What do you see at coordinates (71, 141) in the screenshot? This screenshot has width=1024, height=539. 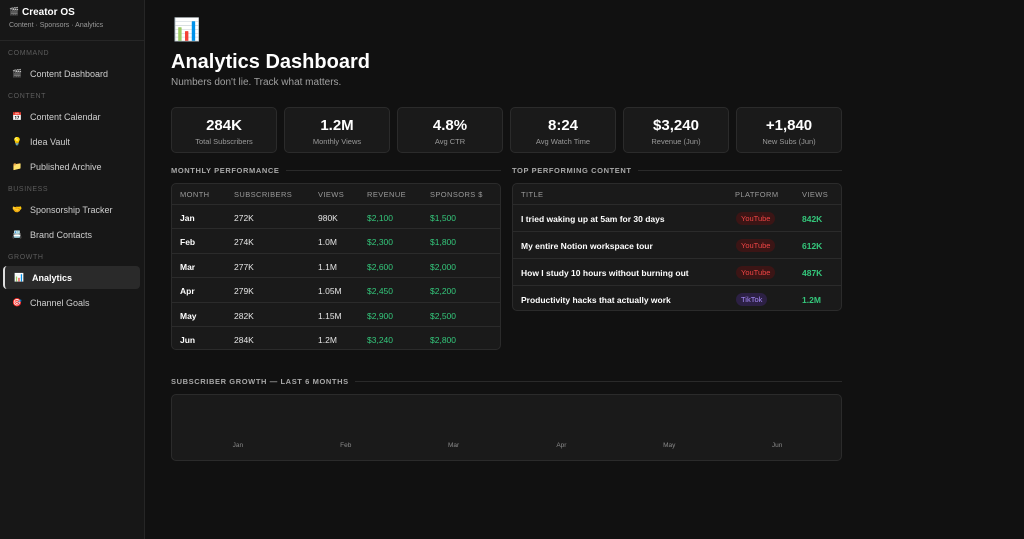 I see `nav-item: 💡 Idea Vault` at bounding box center [71, 141].